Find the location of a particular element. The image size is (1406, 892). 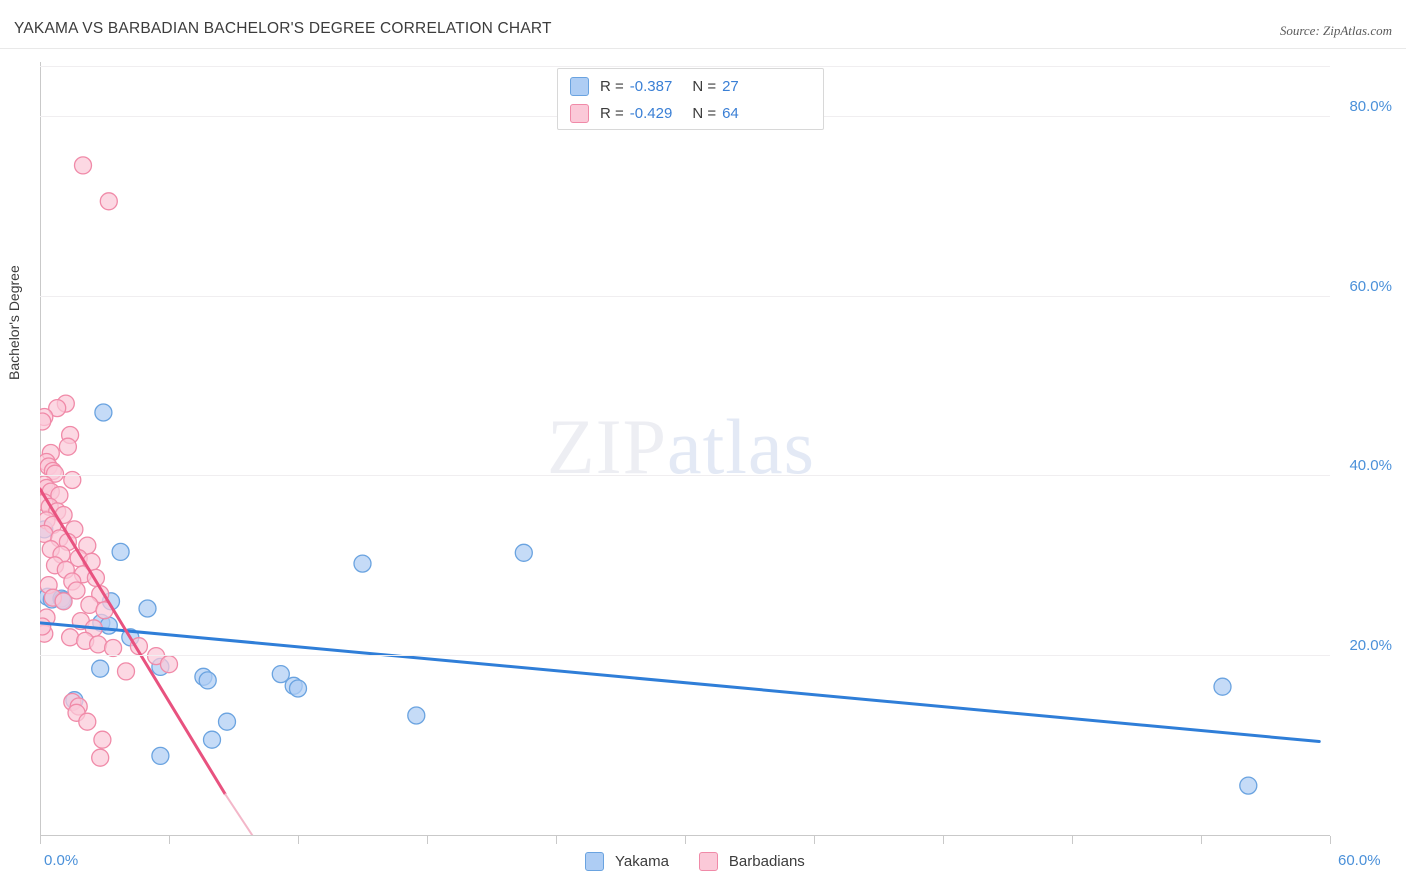

legend-row-barbadians: R = -0.429 N = 64 is located at coordinates (654, 113).